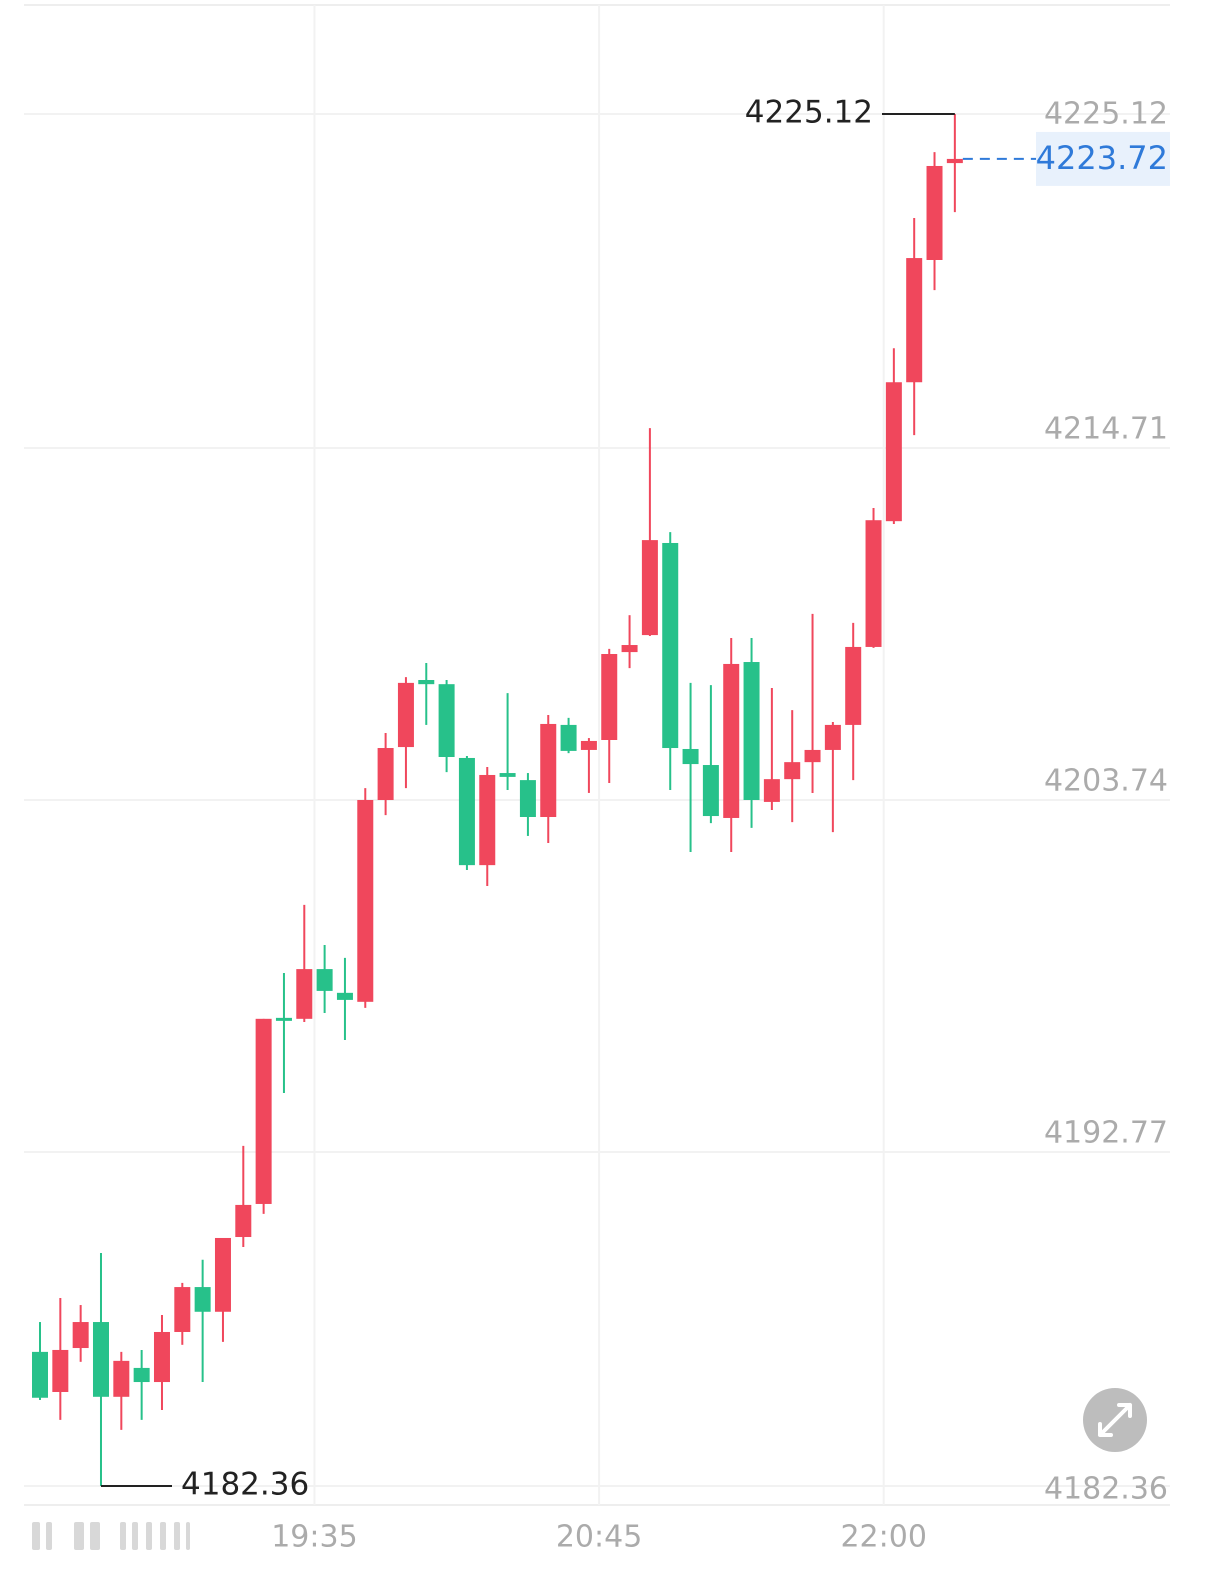 Image resolution: width=1206 pixels, height=1588 pixels. Describe the element at coordinates (809, 113) in the screenshot. I see `high-marker-label: 4225.12` at that location.